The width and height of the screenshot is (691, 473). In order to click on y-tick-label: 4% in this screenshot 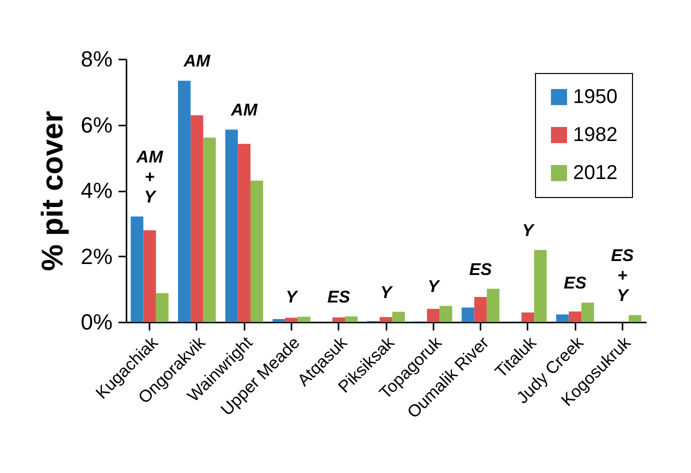, I will do `click(96, 190)`.